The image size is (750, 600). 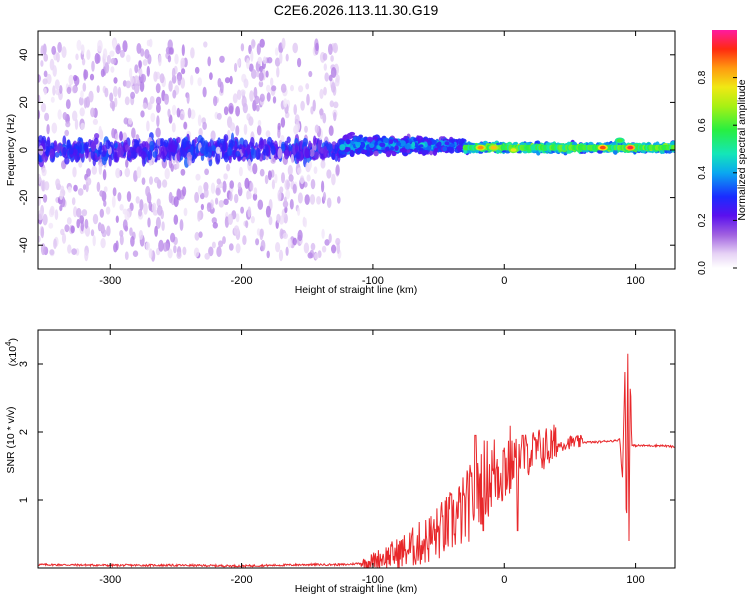 What do you see at coordinates (11, 150) in the screenshot?
I see `heatmap-y-label: Frequency (Hz)` at bounding box center [11, 150].